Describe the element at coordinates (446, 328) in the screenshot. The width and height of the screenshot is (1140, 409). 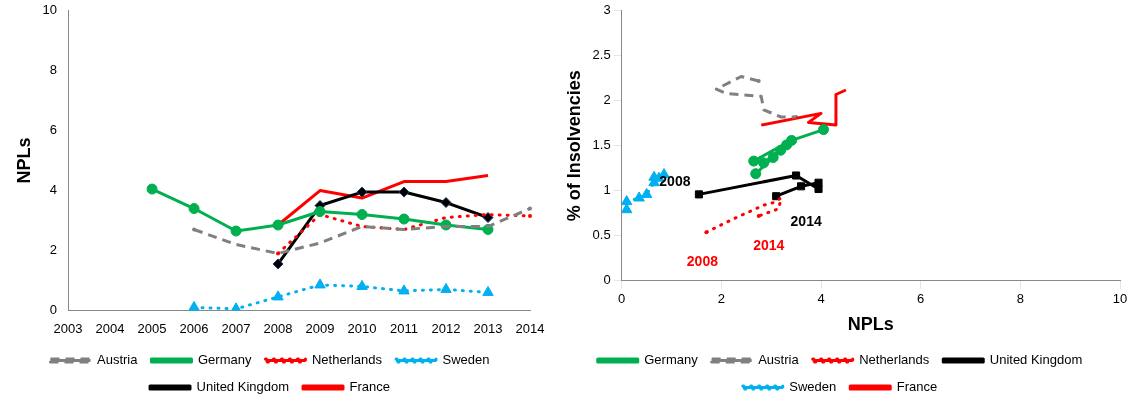
I see `x-tick-label: 2012` at that location.